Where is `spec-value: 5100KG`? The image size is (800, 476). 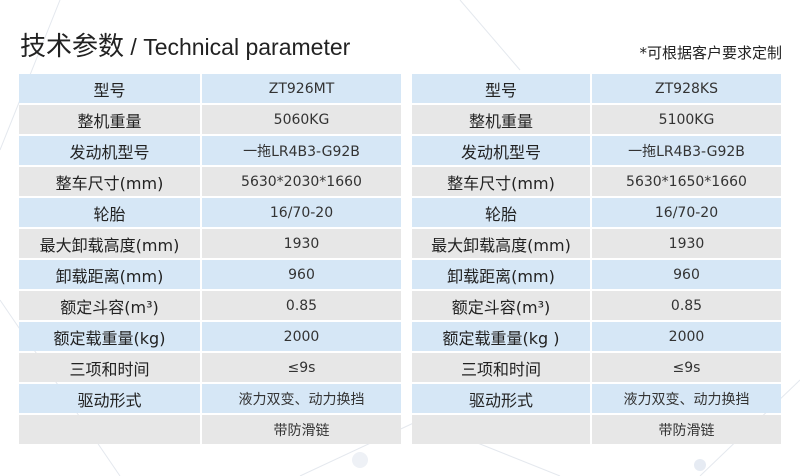
spec-value: 5100KG is located at coordinates (686, 119).